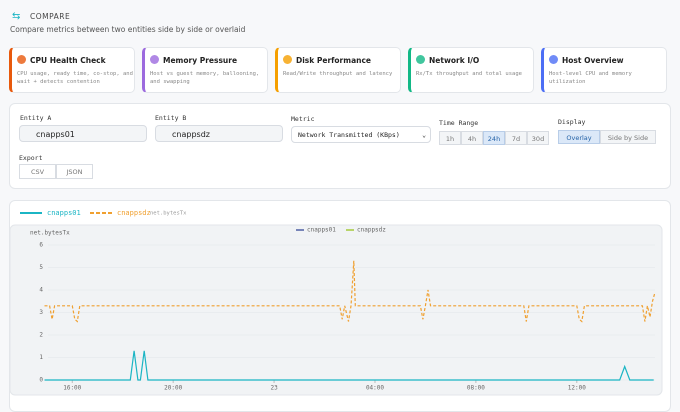 The width and height of the screenshot is (680, 412). I want to click on time-range-button: 24h, so click(494, 138).